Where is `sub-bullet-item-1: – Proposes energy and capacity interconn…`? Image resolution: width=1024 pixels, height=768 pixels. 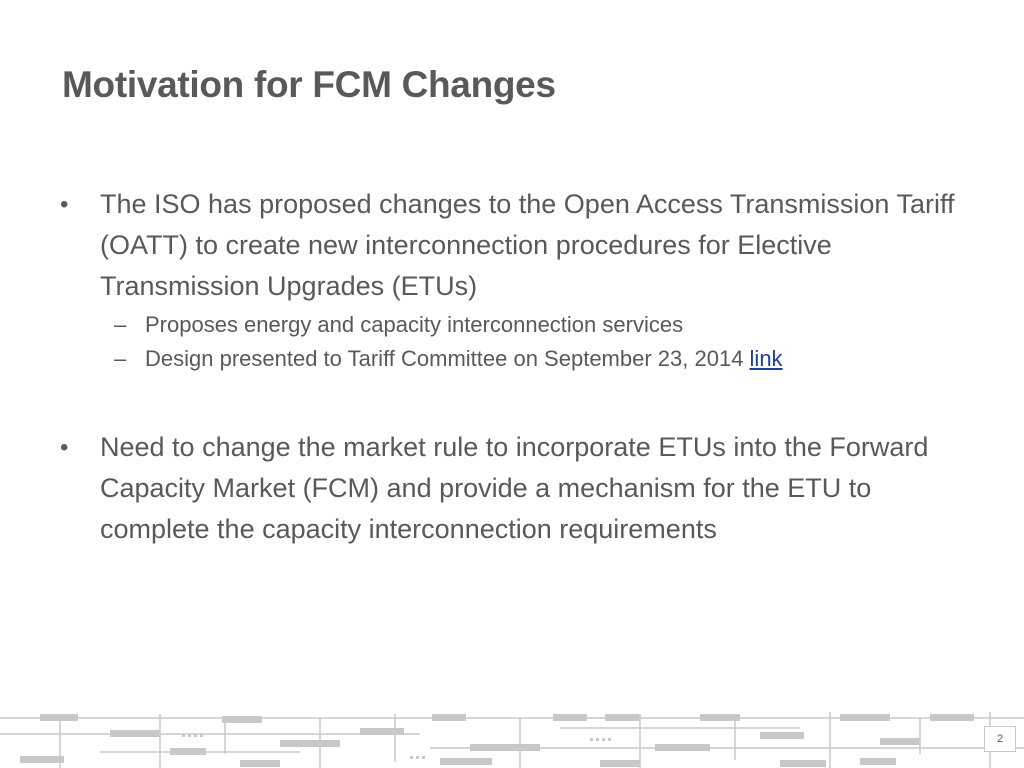
sub-bullet-item-1: – Proposes energy and capacity interconn… is located at coordinates (399, 325).